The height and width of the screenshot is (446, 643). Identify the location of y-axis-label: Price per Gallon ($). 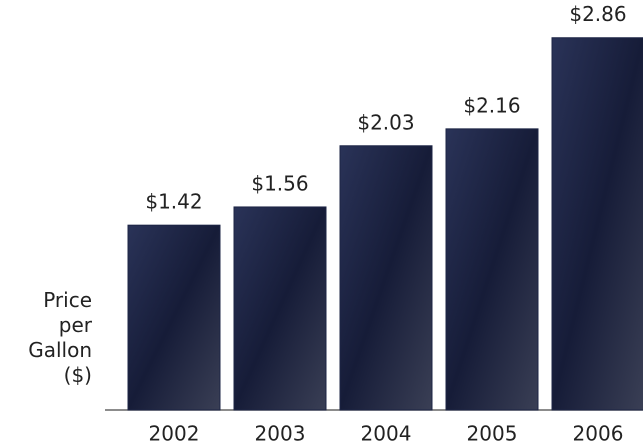
(60, 337).